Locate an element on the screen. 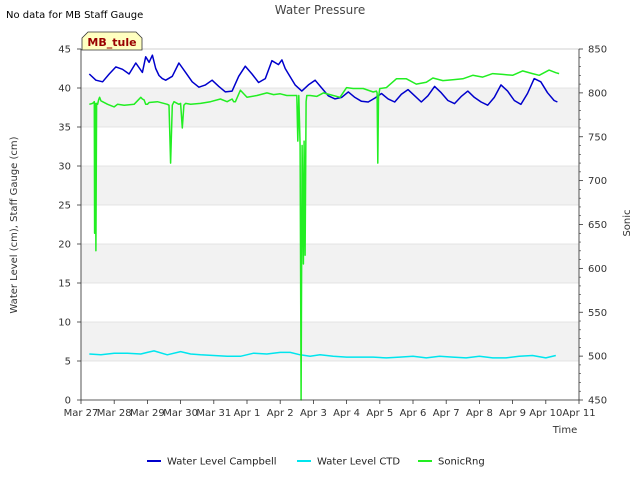  x-tick-label: Apr 6 is located at coordinates (413, 413).